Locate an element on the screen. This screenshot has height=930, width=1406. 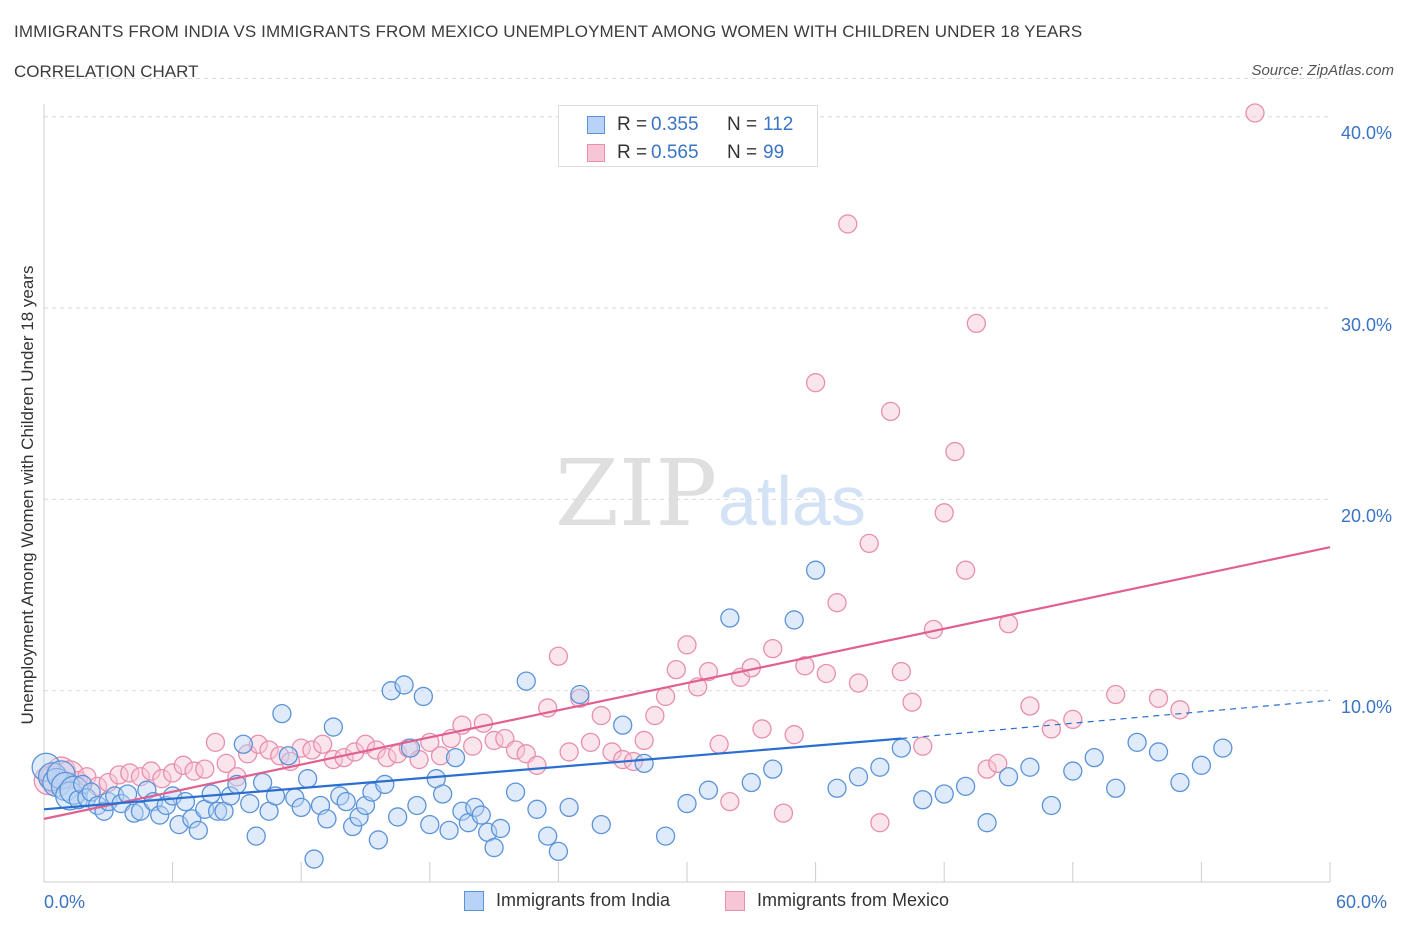
mexico-swatch is located at coordinates (596, 153).